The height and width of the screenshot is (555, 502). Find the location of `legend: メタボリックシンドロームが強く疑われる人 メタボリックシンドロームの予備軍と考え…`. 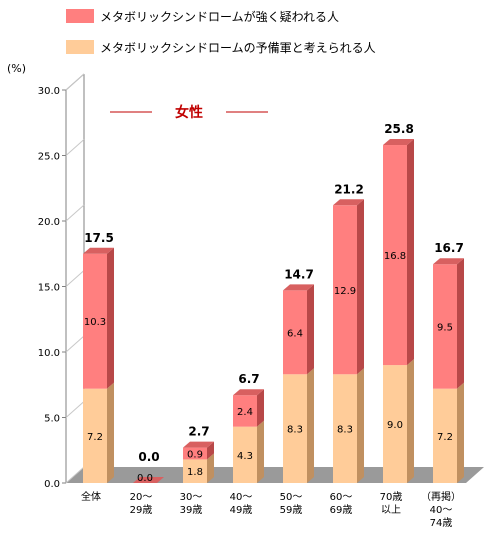

legend: メタボリックシンドロームが強く疑われる人 メタボリックシンドロームの予備軍と考え… is located at coordinates (221, 37).